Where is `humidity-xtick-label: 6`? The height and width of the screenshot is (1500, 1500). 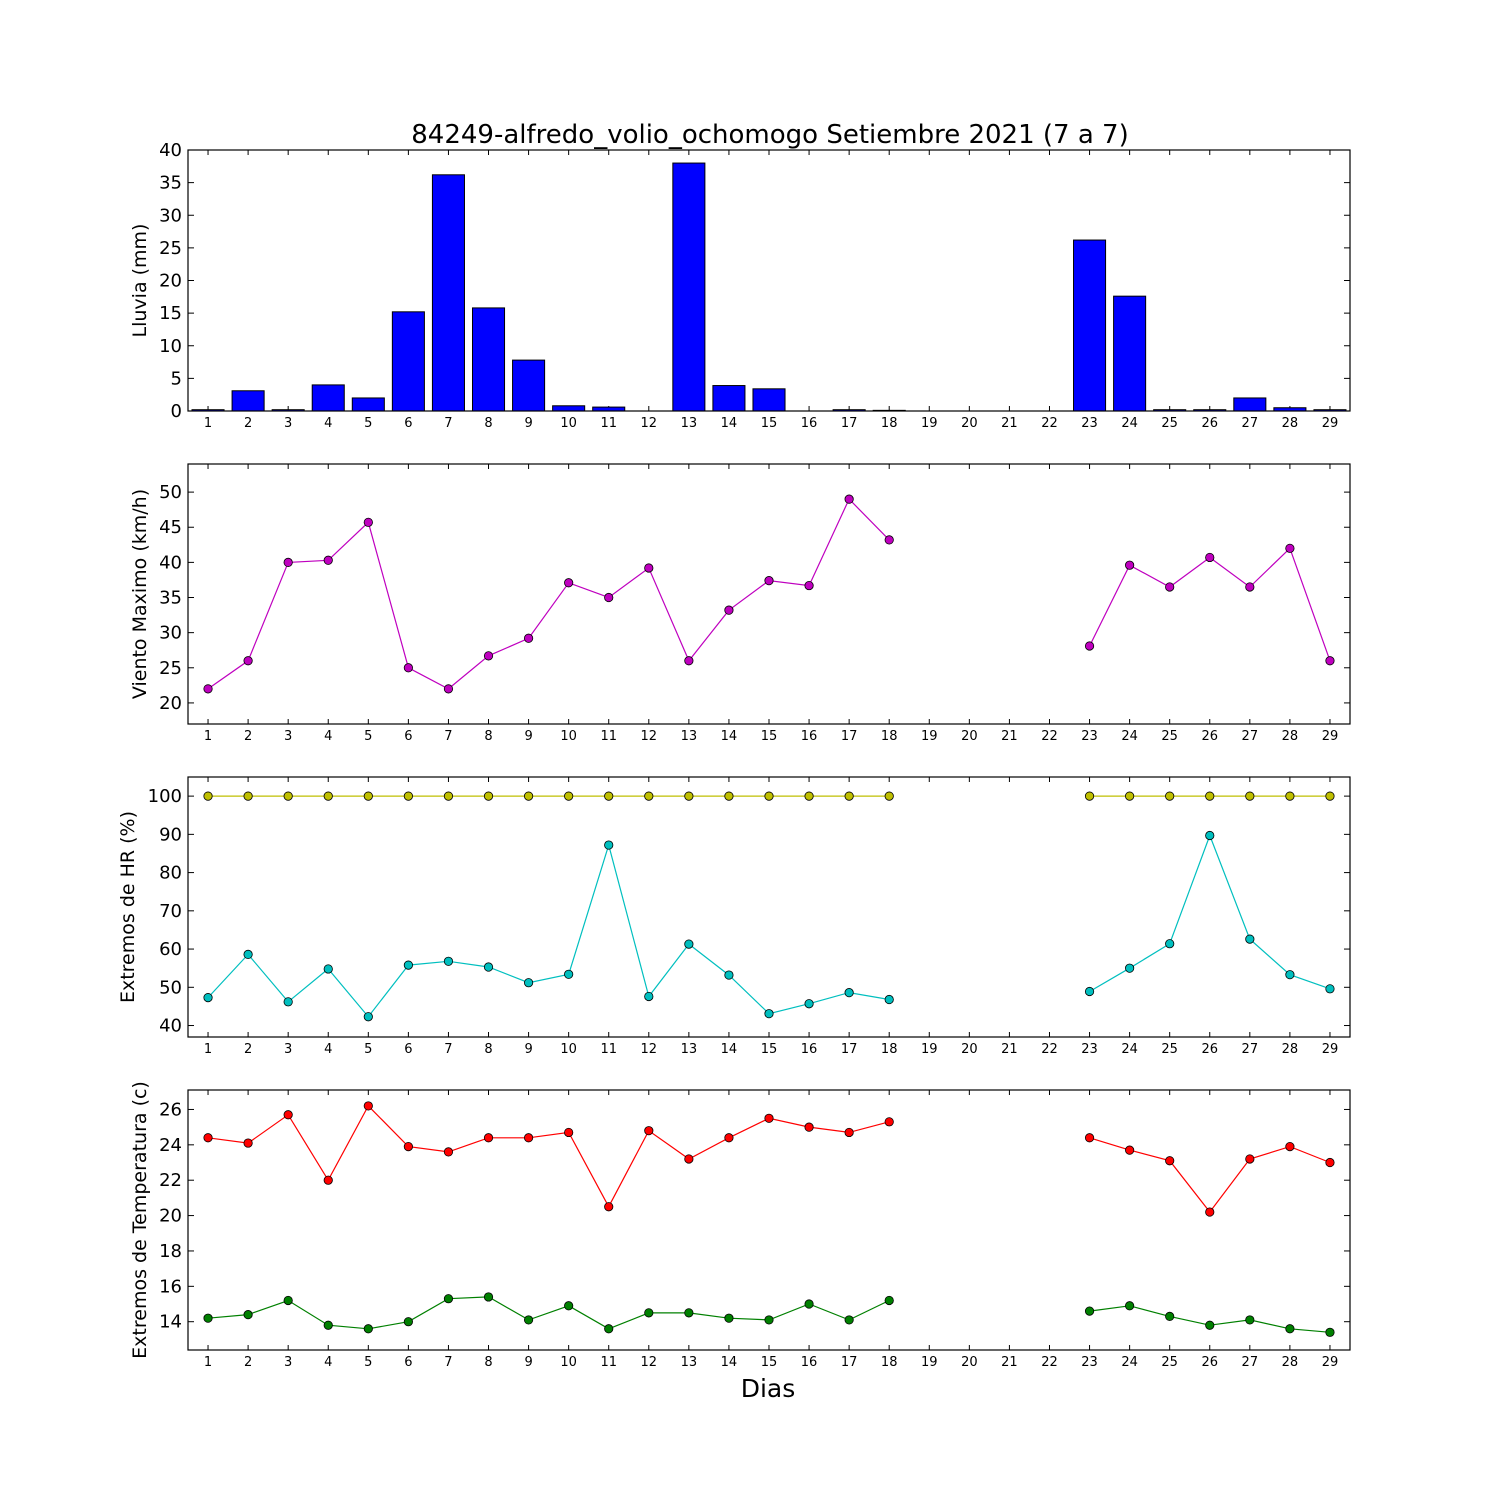
humidity-xtick-label: 6 is located at coordinates (408, 1049).